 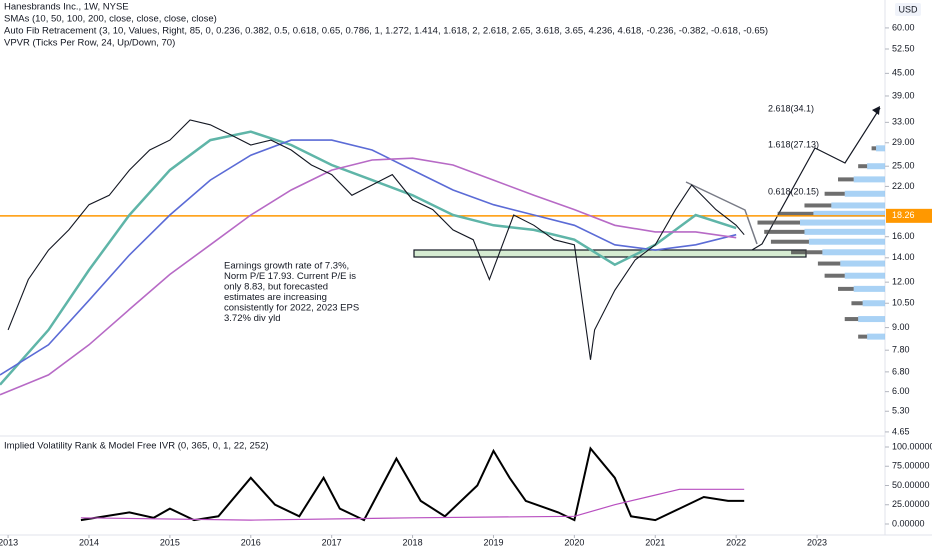 I want to click on indicator-label: VPVR (Ticks Per Row, 24, Up/Down, 70), so click(x=89, y=43).